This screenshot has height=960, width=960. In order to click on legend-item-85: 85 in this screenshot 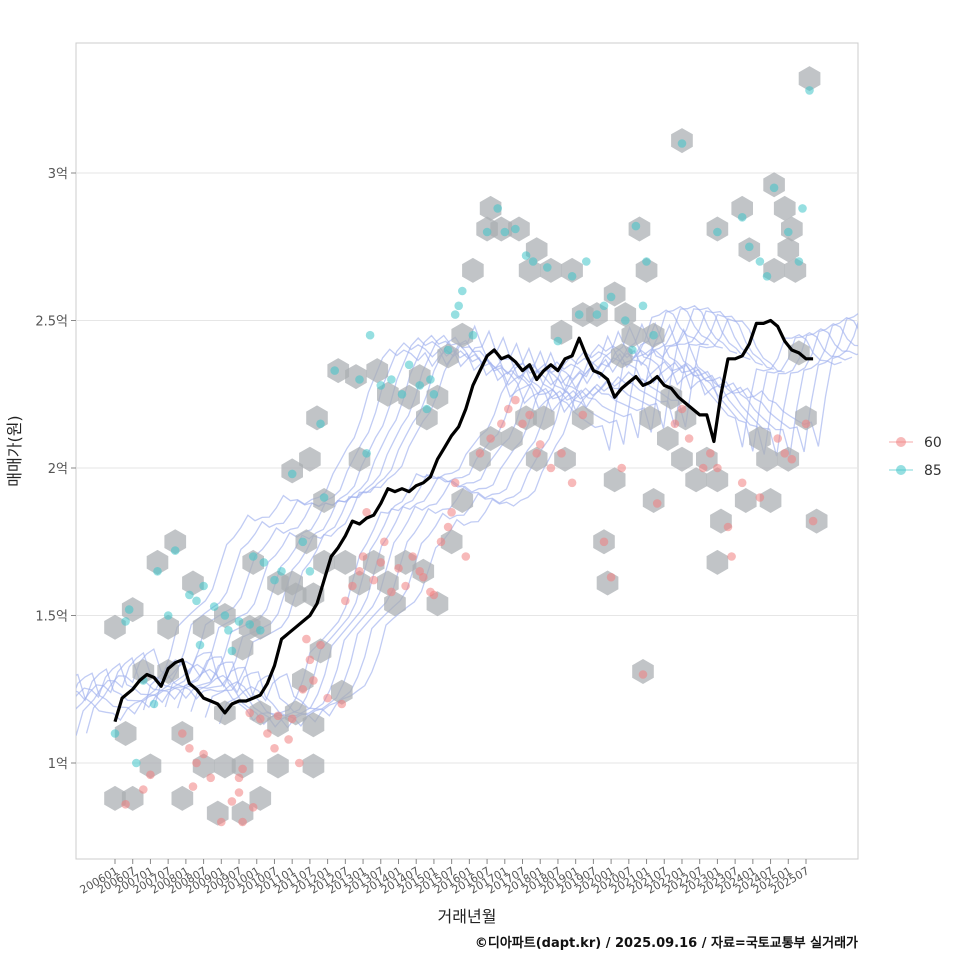, I will do `click(915, 471)`.